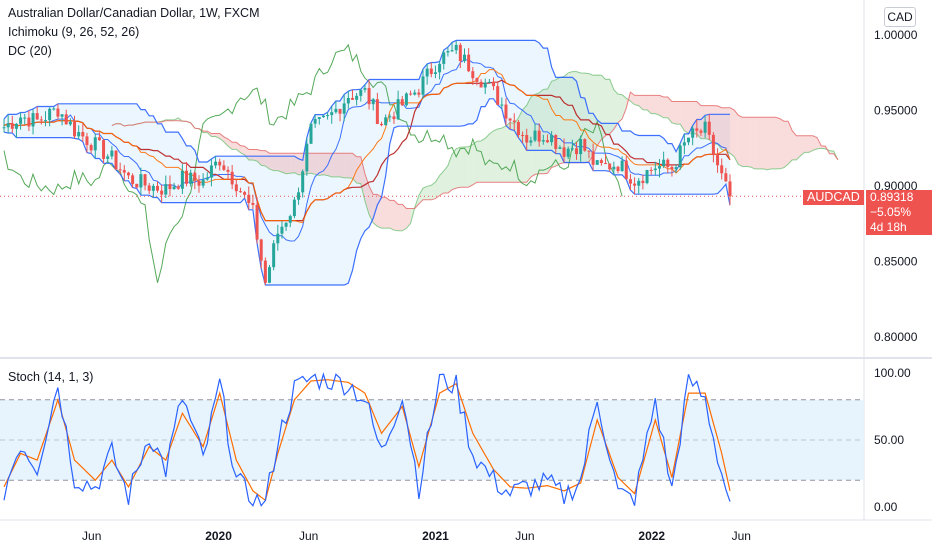  I want to click on currency-button: CAD, so click(900, 17).